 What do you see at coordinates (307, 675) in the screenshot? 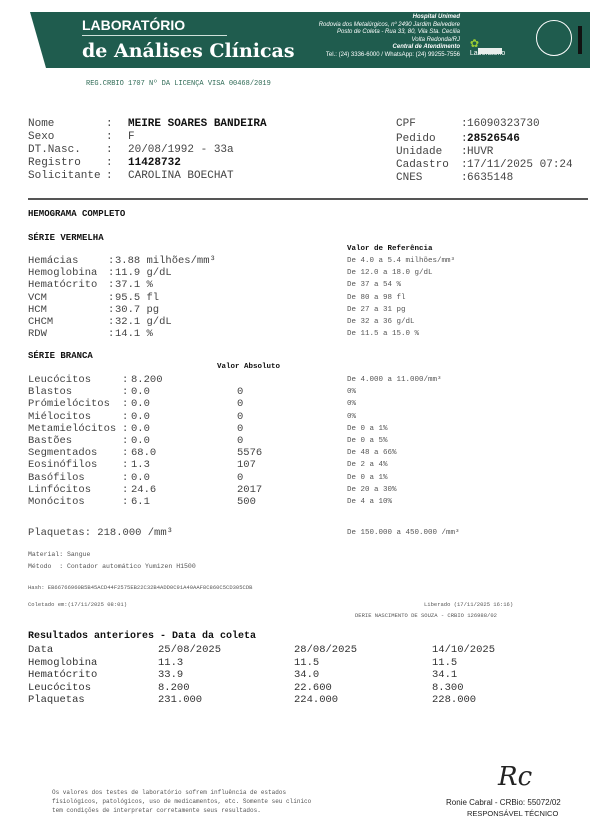
I see `previous-value: 34.0` at bounding box center [307, 675].